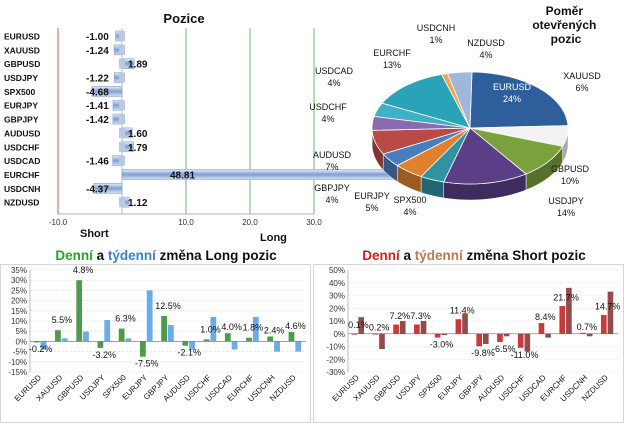  Describe the element at coordinates (97, 92) in the screenshot. I see `positions-value-label: -4.68` at that location.